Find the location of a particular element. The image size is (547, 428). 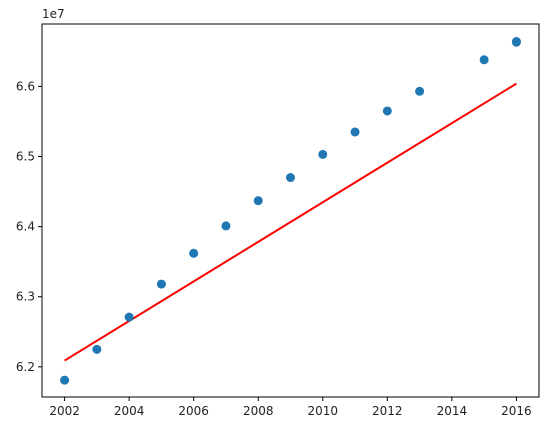

x-tick-label: 2010 is located at coordinates (322, 411).